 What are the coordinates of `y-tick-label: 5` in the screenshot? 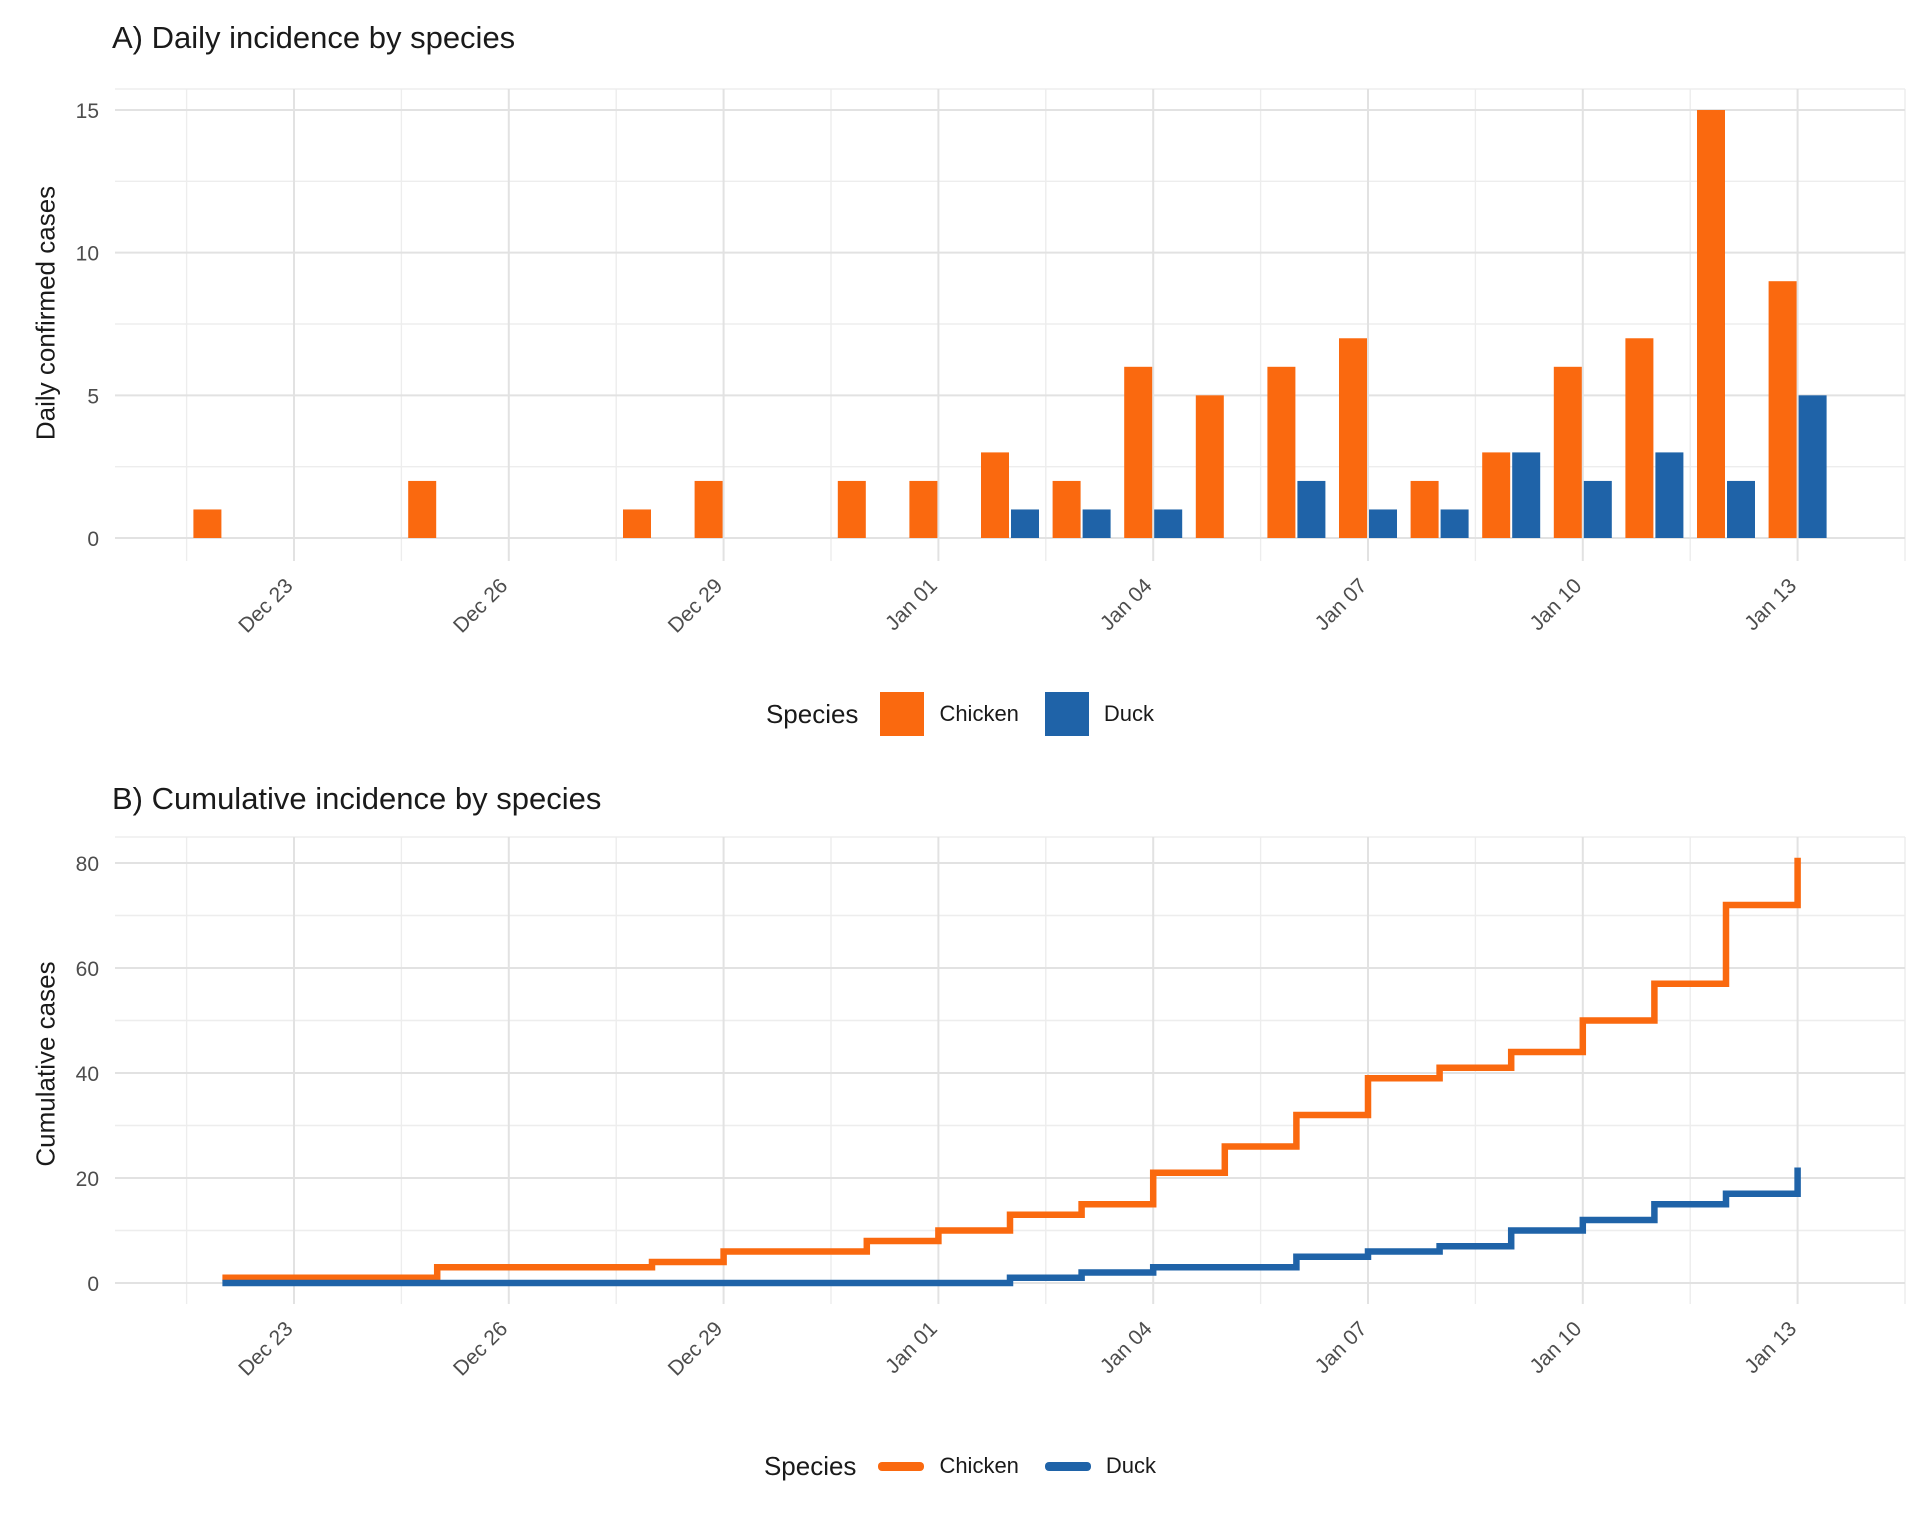 It's located at (93, 396).